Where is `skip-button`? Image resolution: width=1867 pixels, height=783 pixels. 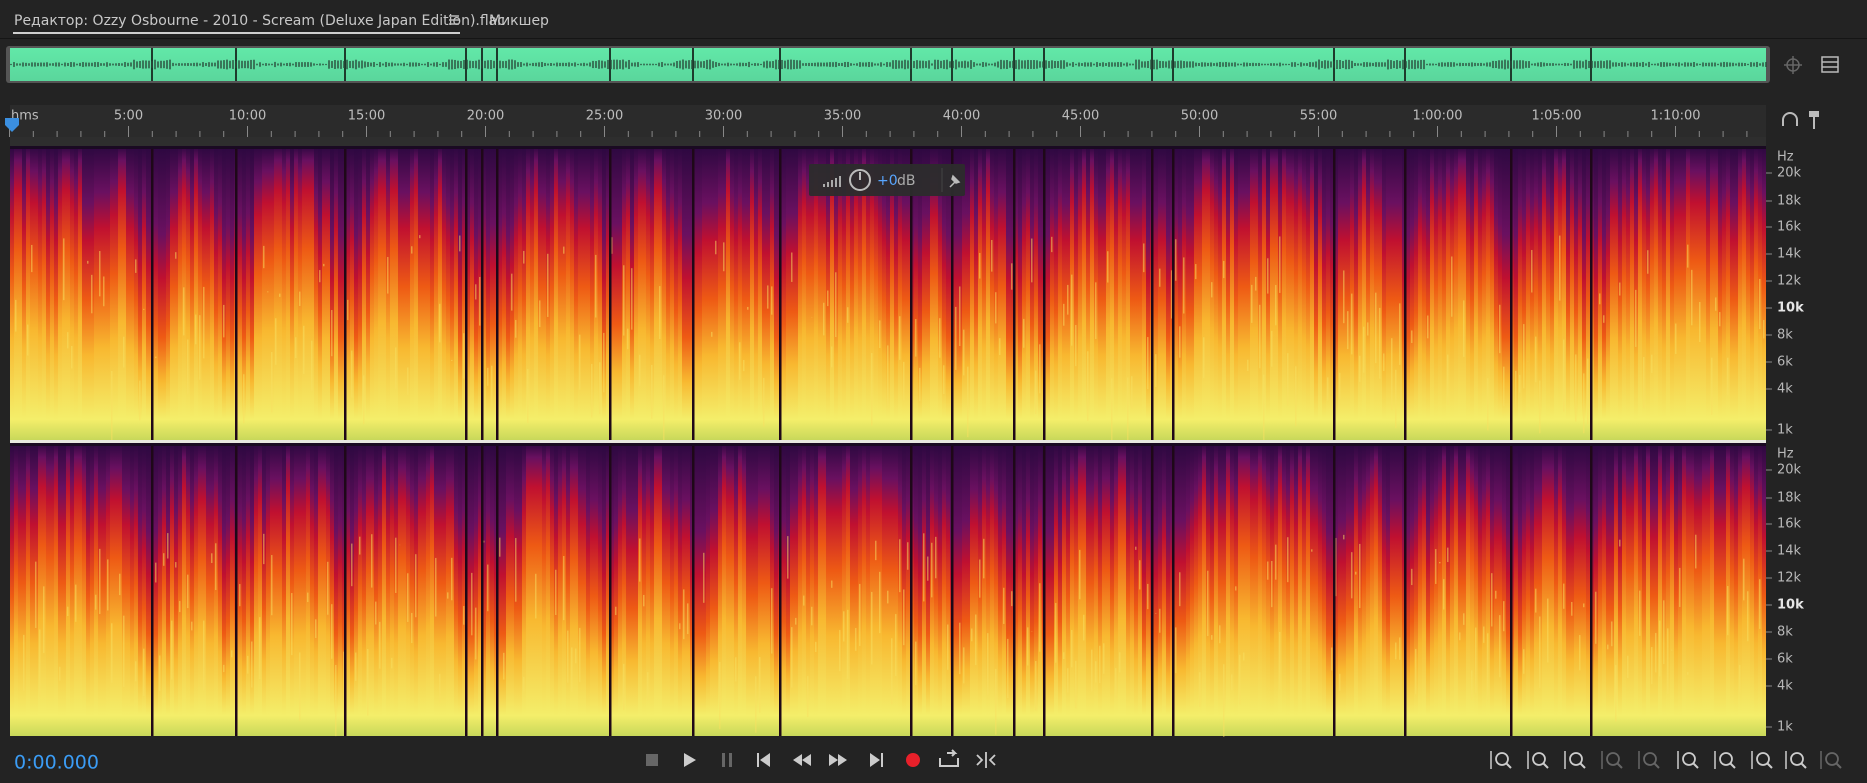
skip-button is located at coordinates (986, 760).